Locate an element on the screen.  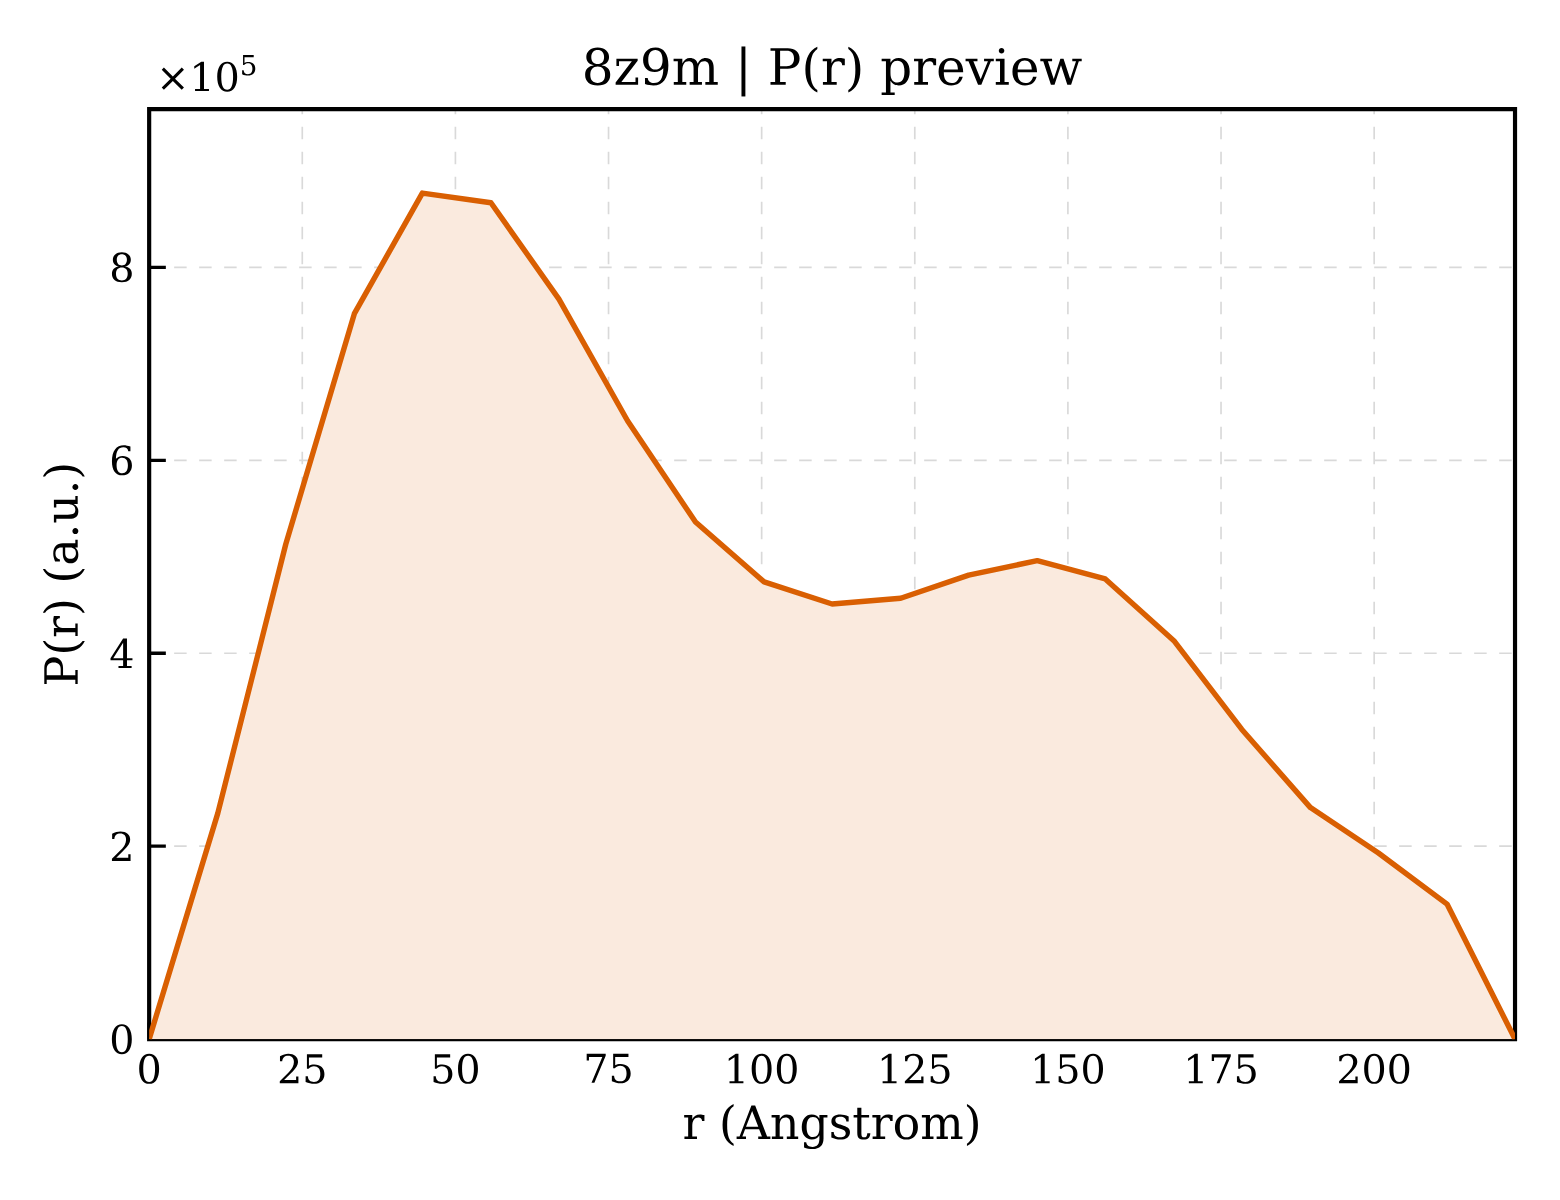
text: ×10$^{5}$ is located at coordinates (208, 73).